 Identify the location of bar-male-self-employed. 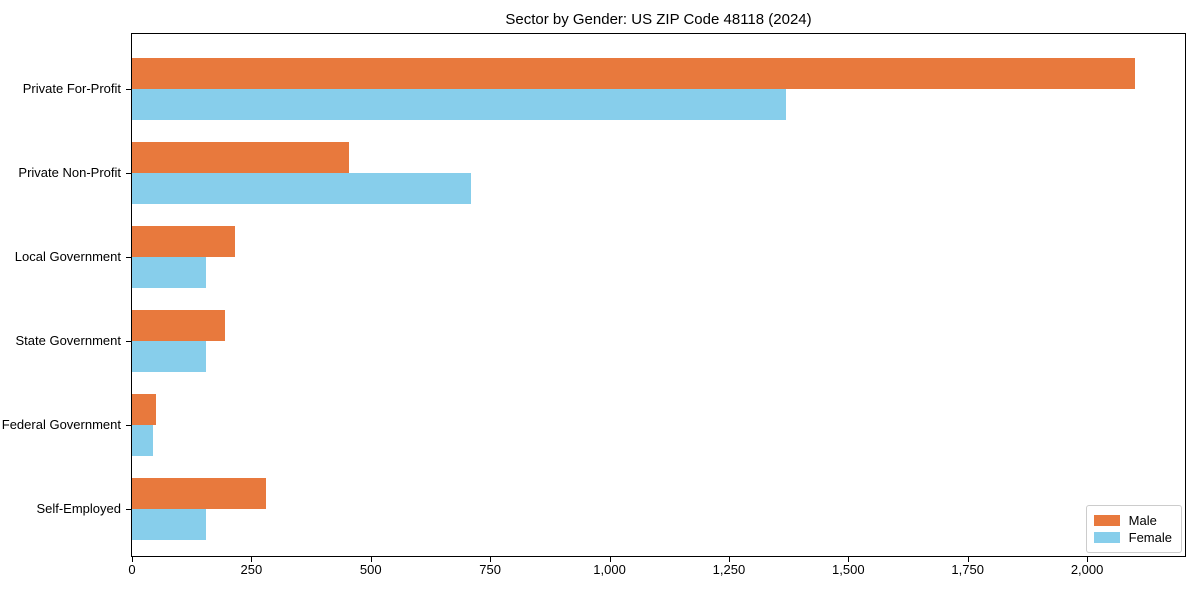
(199, 493).